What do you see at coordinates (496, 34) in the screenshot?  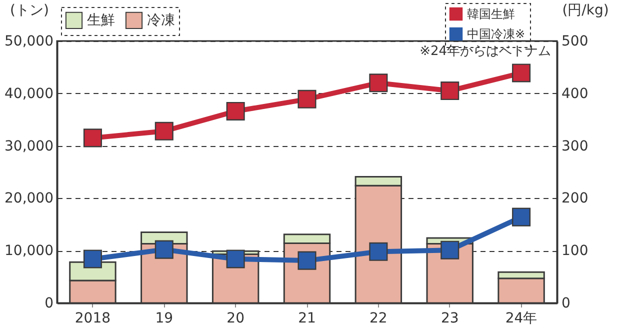 I see `legend-label: 中国冷凍※` at bounding box center [496, 34].